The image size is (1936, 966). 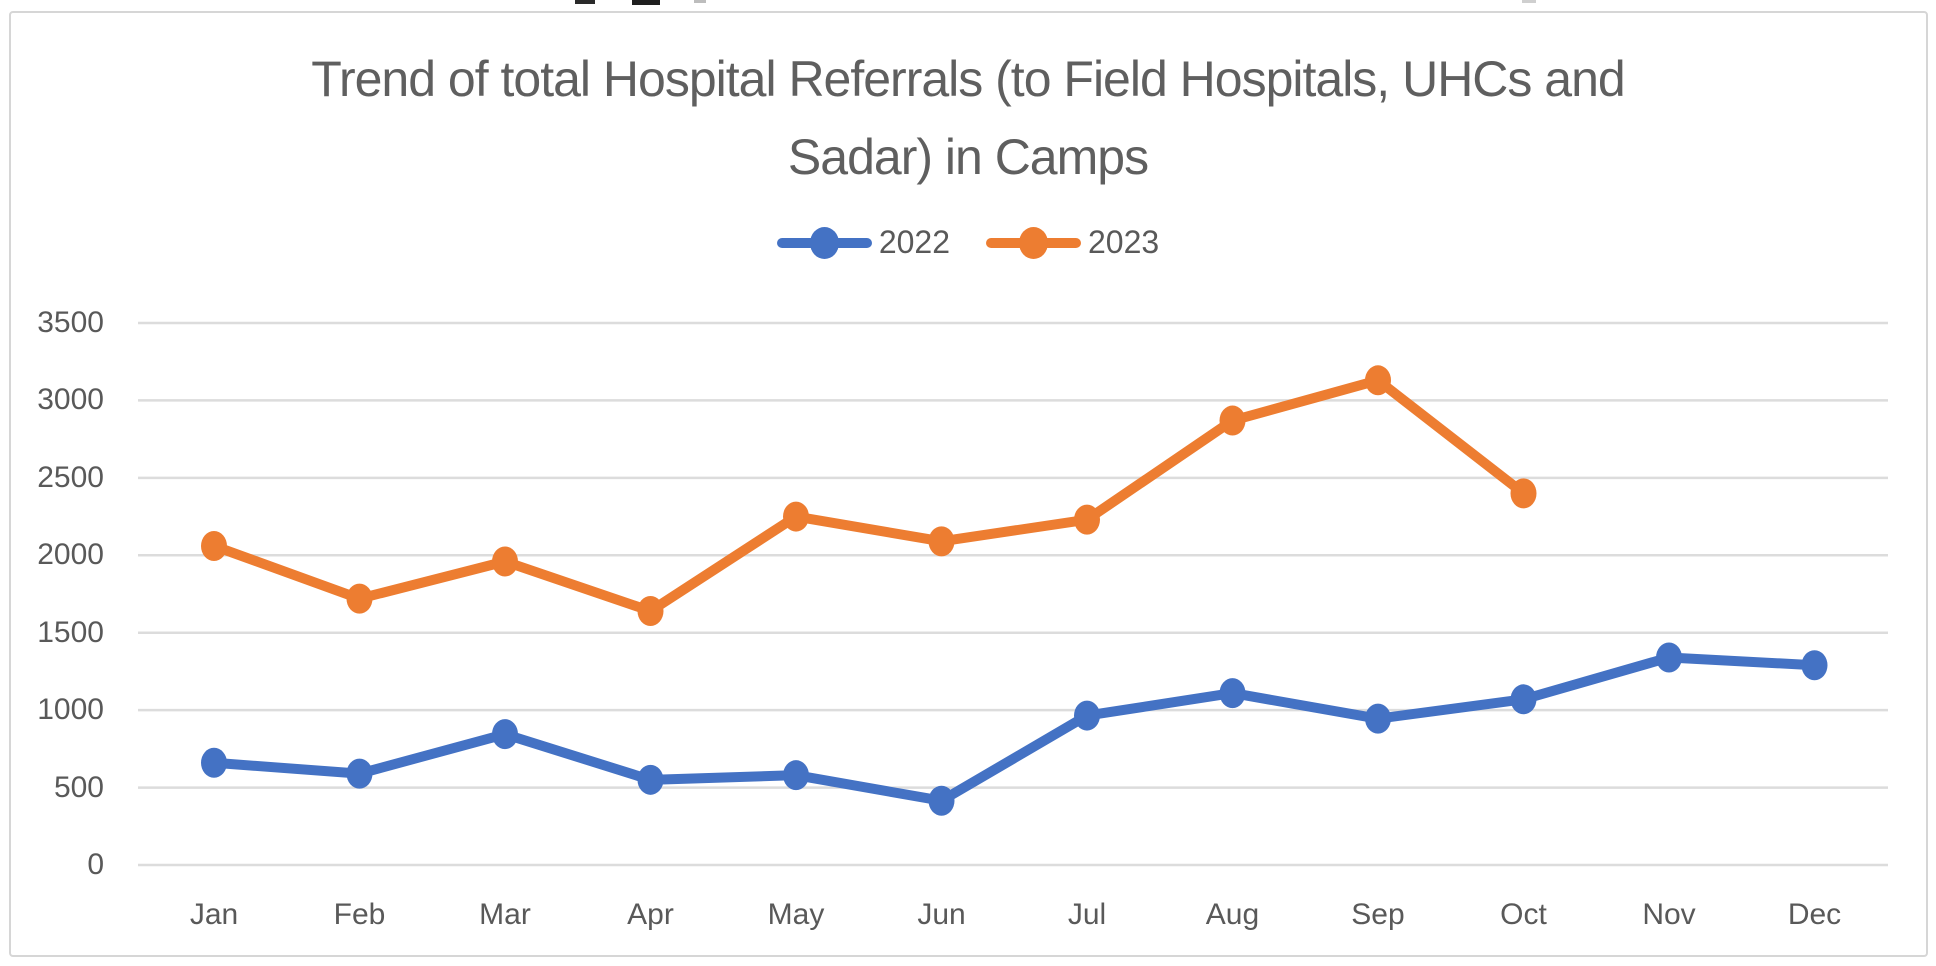 I want to click on cropped-text-remnant-dark, so click(x=585, y=2).